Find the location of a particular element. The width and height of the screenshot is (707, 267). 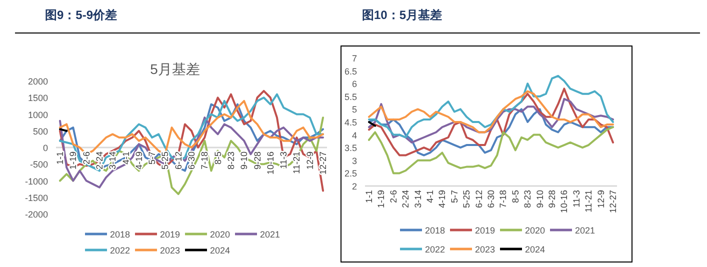

y-tick-label: 6 is located at coordinates (354, 84).